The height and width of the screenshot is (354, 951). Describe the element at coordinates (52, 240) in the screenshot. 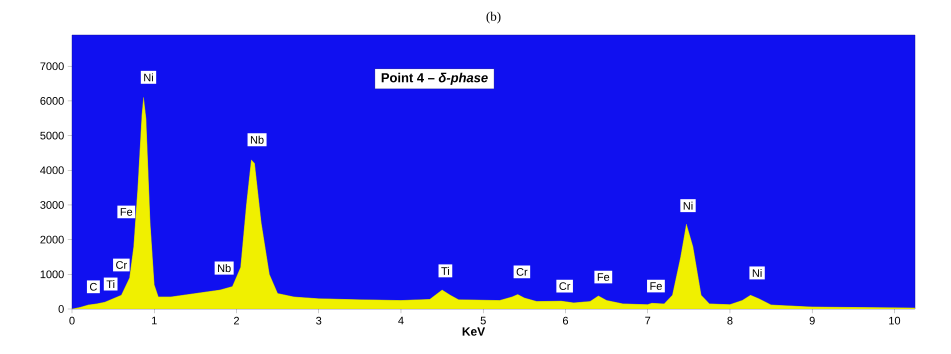

I see `y-tick-label: 2000` at that location.